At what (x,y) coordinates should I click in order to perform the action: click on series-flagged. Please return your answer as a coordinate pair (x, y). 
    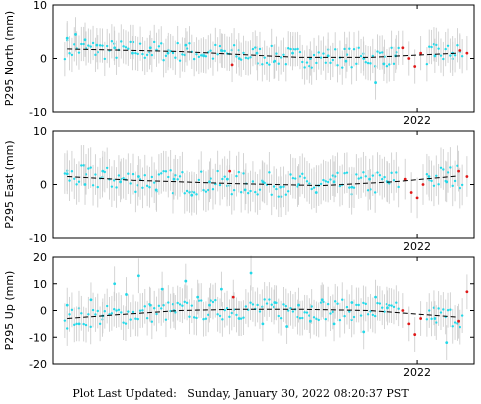
    Looking at the image, I should click on (348, 184).